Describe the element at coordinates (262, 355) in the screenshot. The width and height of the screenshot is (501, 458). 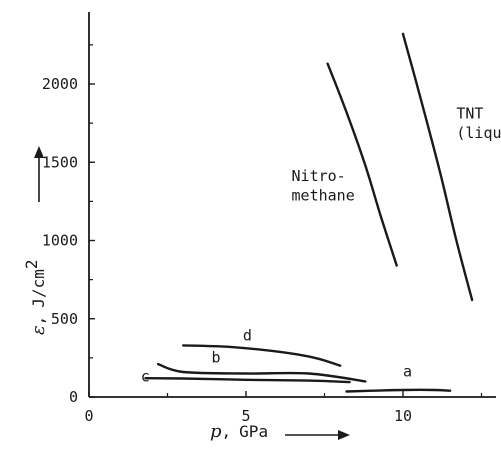
I see `series-line-d` at that location.